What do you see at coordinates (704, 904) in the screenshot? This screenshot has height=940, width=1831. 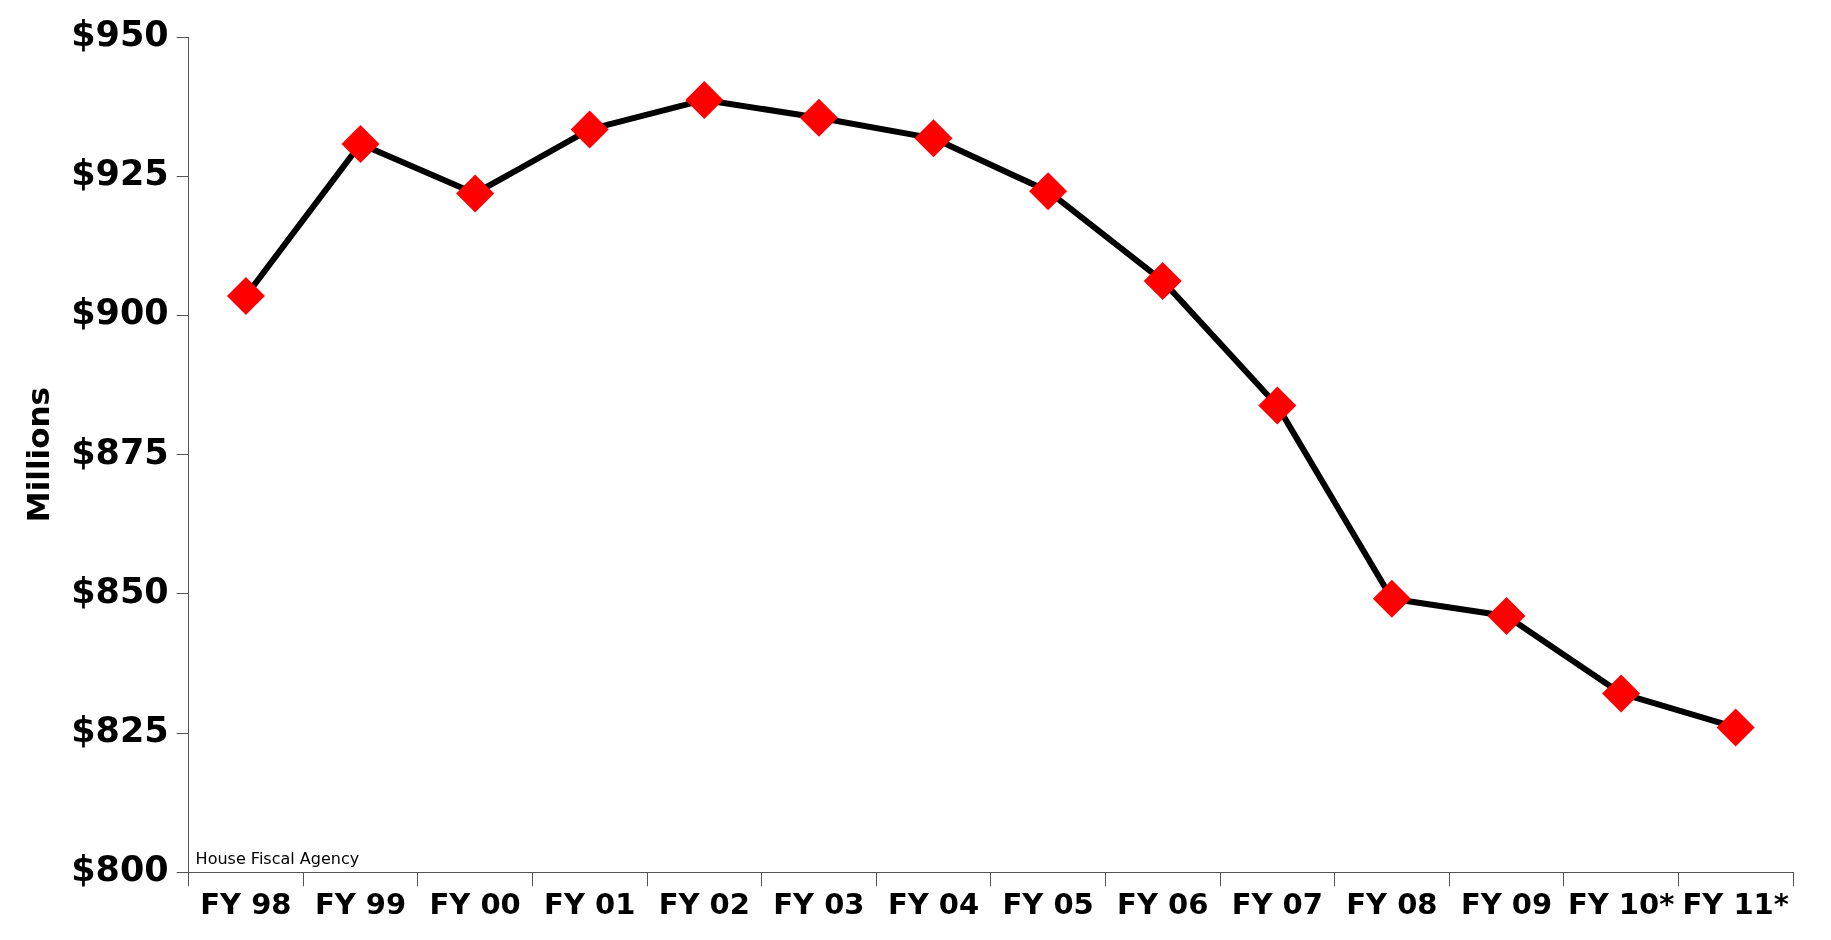 I see `x-tick-label: FY 02` at bounding box center [704, 904].